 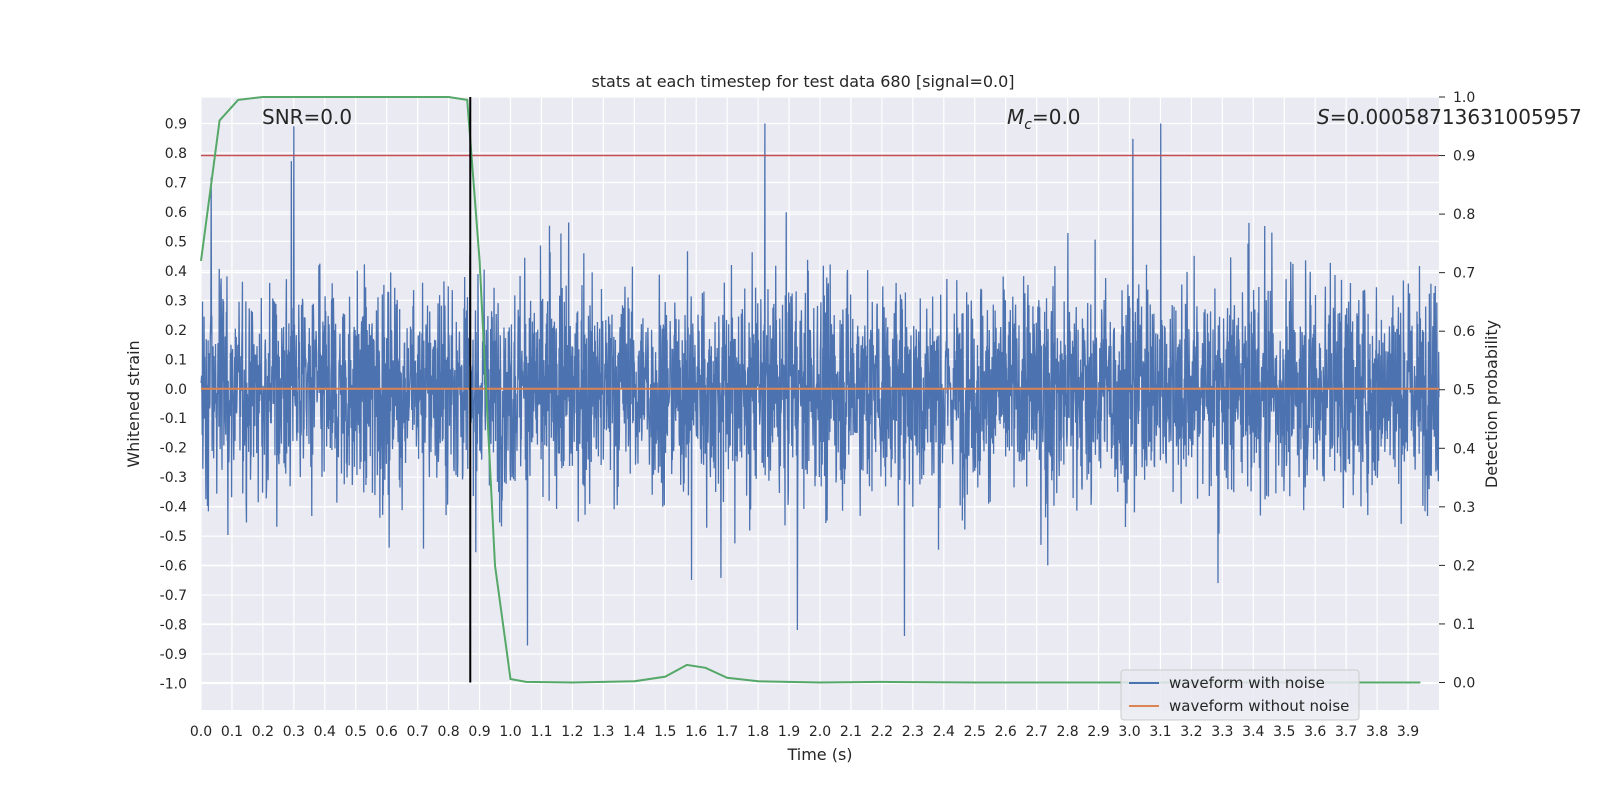 I want to click on y-tick-label: -0.1, so click(x=173, y=419).